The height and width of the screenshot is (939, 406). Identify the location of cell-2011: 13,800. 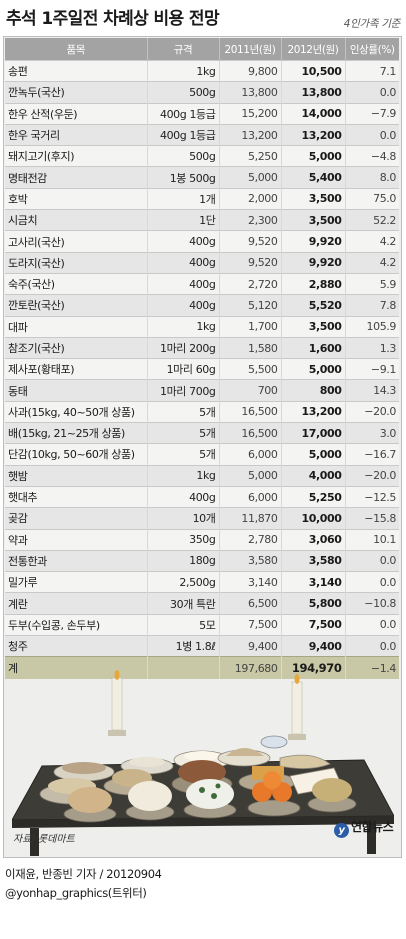
(250, 92).